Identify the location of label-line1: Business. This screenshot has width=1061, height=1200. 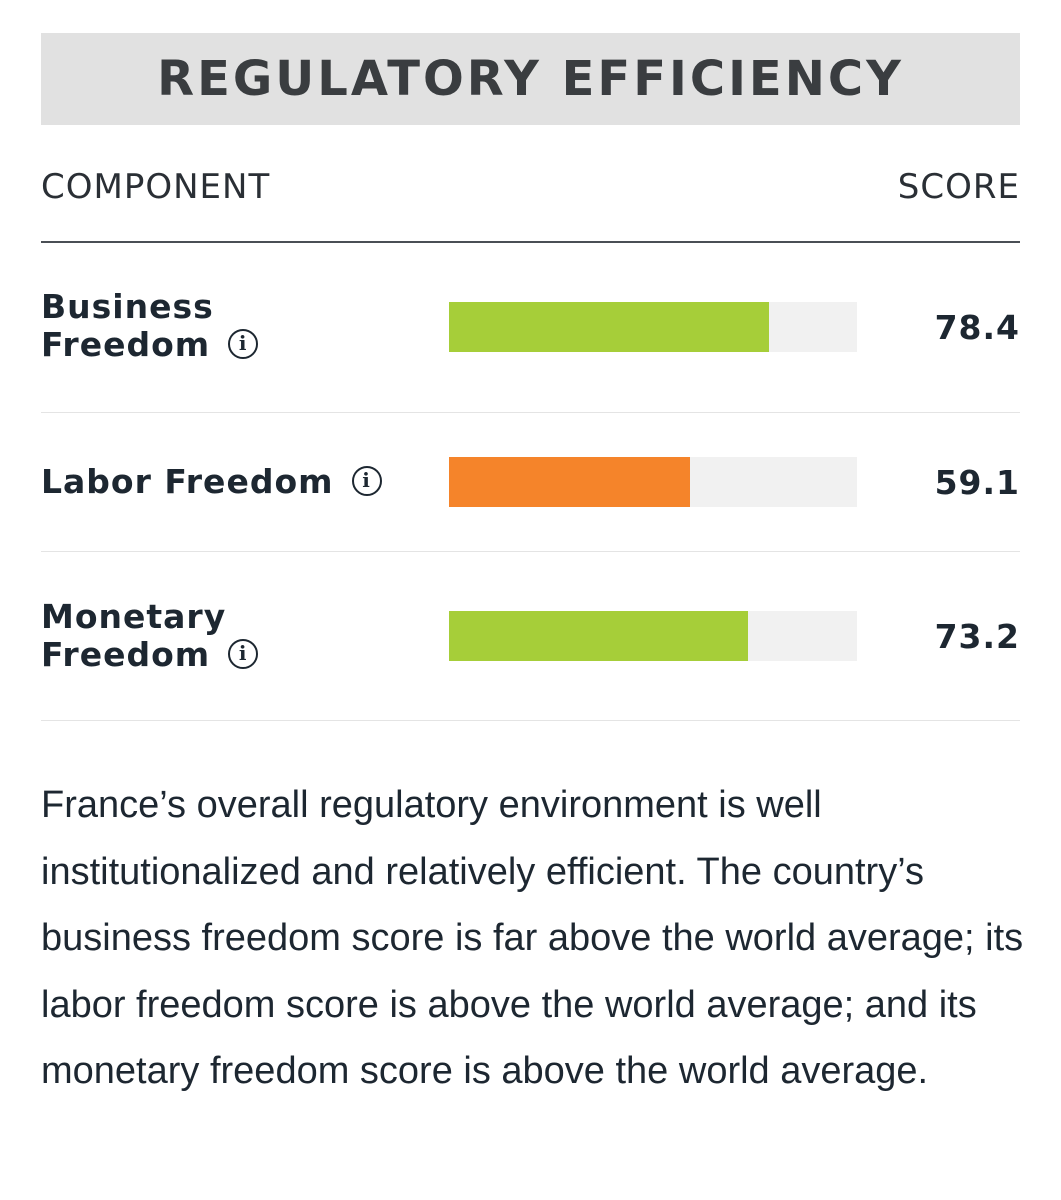
(127, 306).